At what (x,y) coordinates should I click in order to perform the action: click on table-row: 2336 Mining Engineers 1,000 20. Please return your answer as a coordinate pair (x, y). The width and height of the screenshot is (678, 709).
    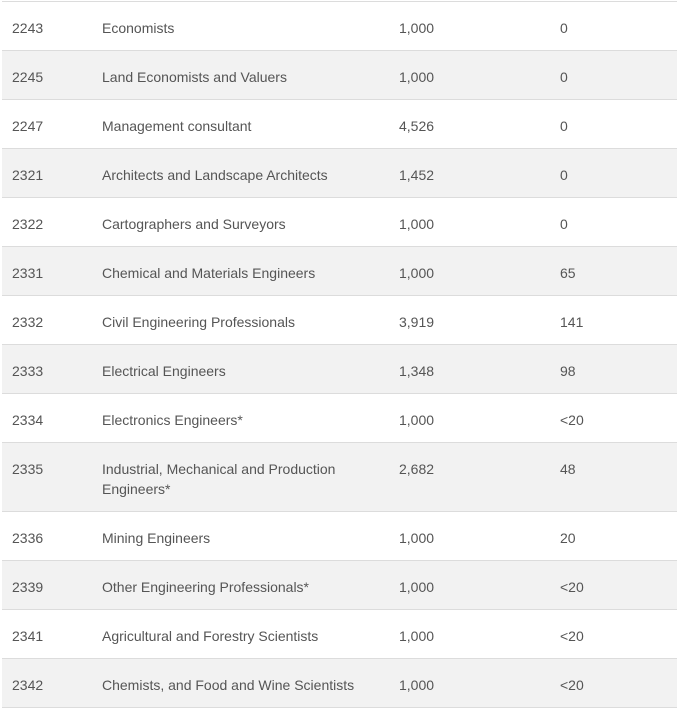
    Looking at the image, I should click on (339, 536).